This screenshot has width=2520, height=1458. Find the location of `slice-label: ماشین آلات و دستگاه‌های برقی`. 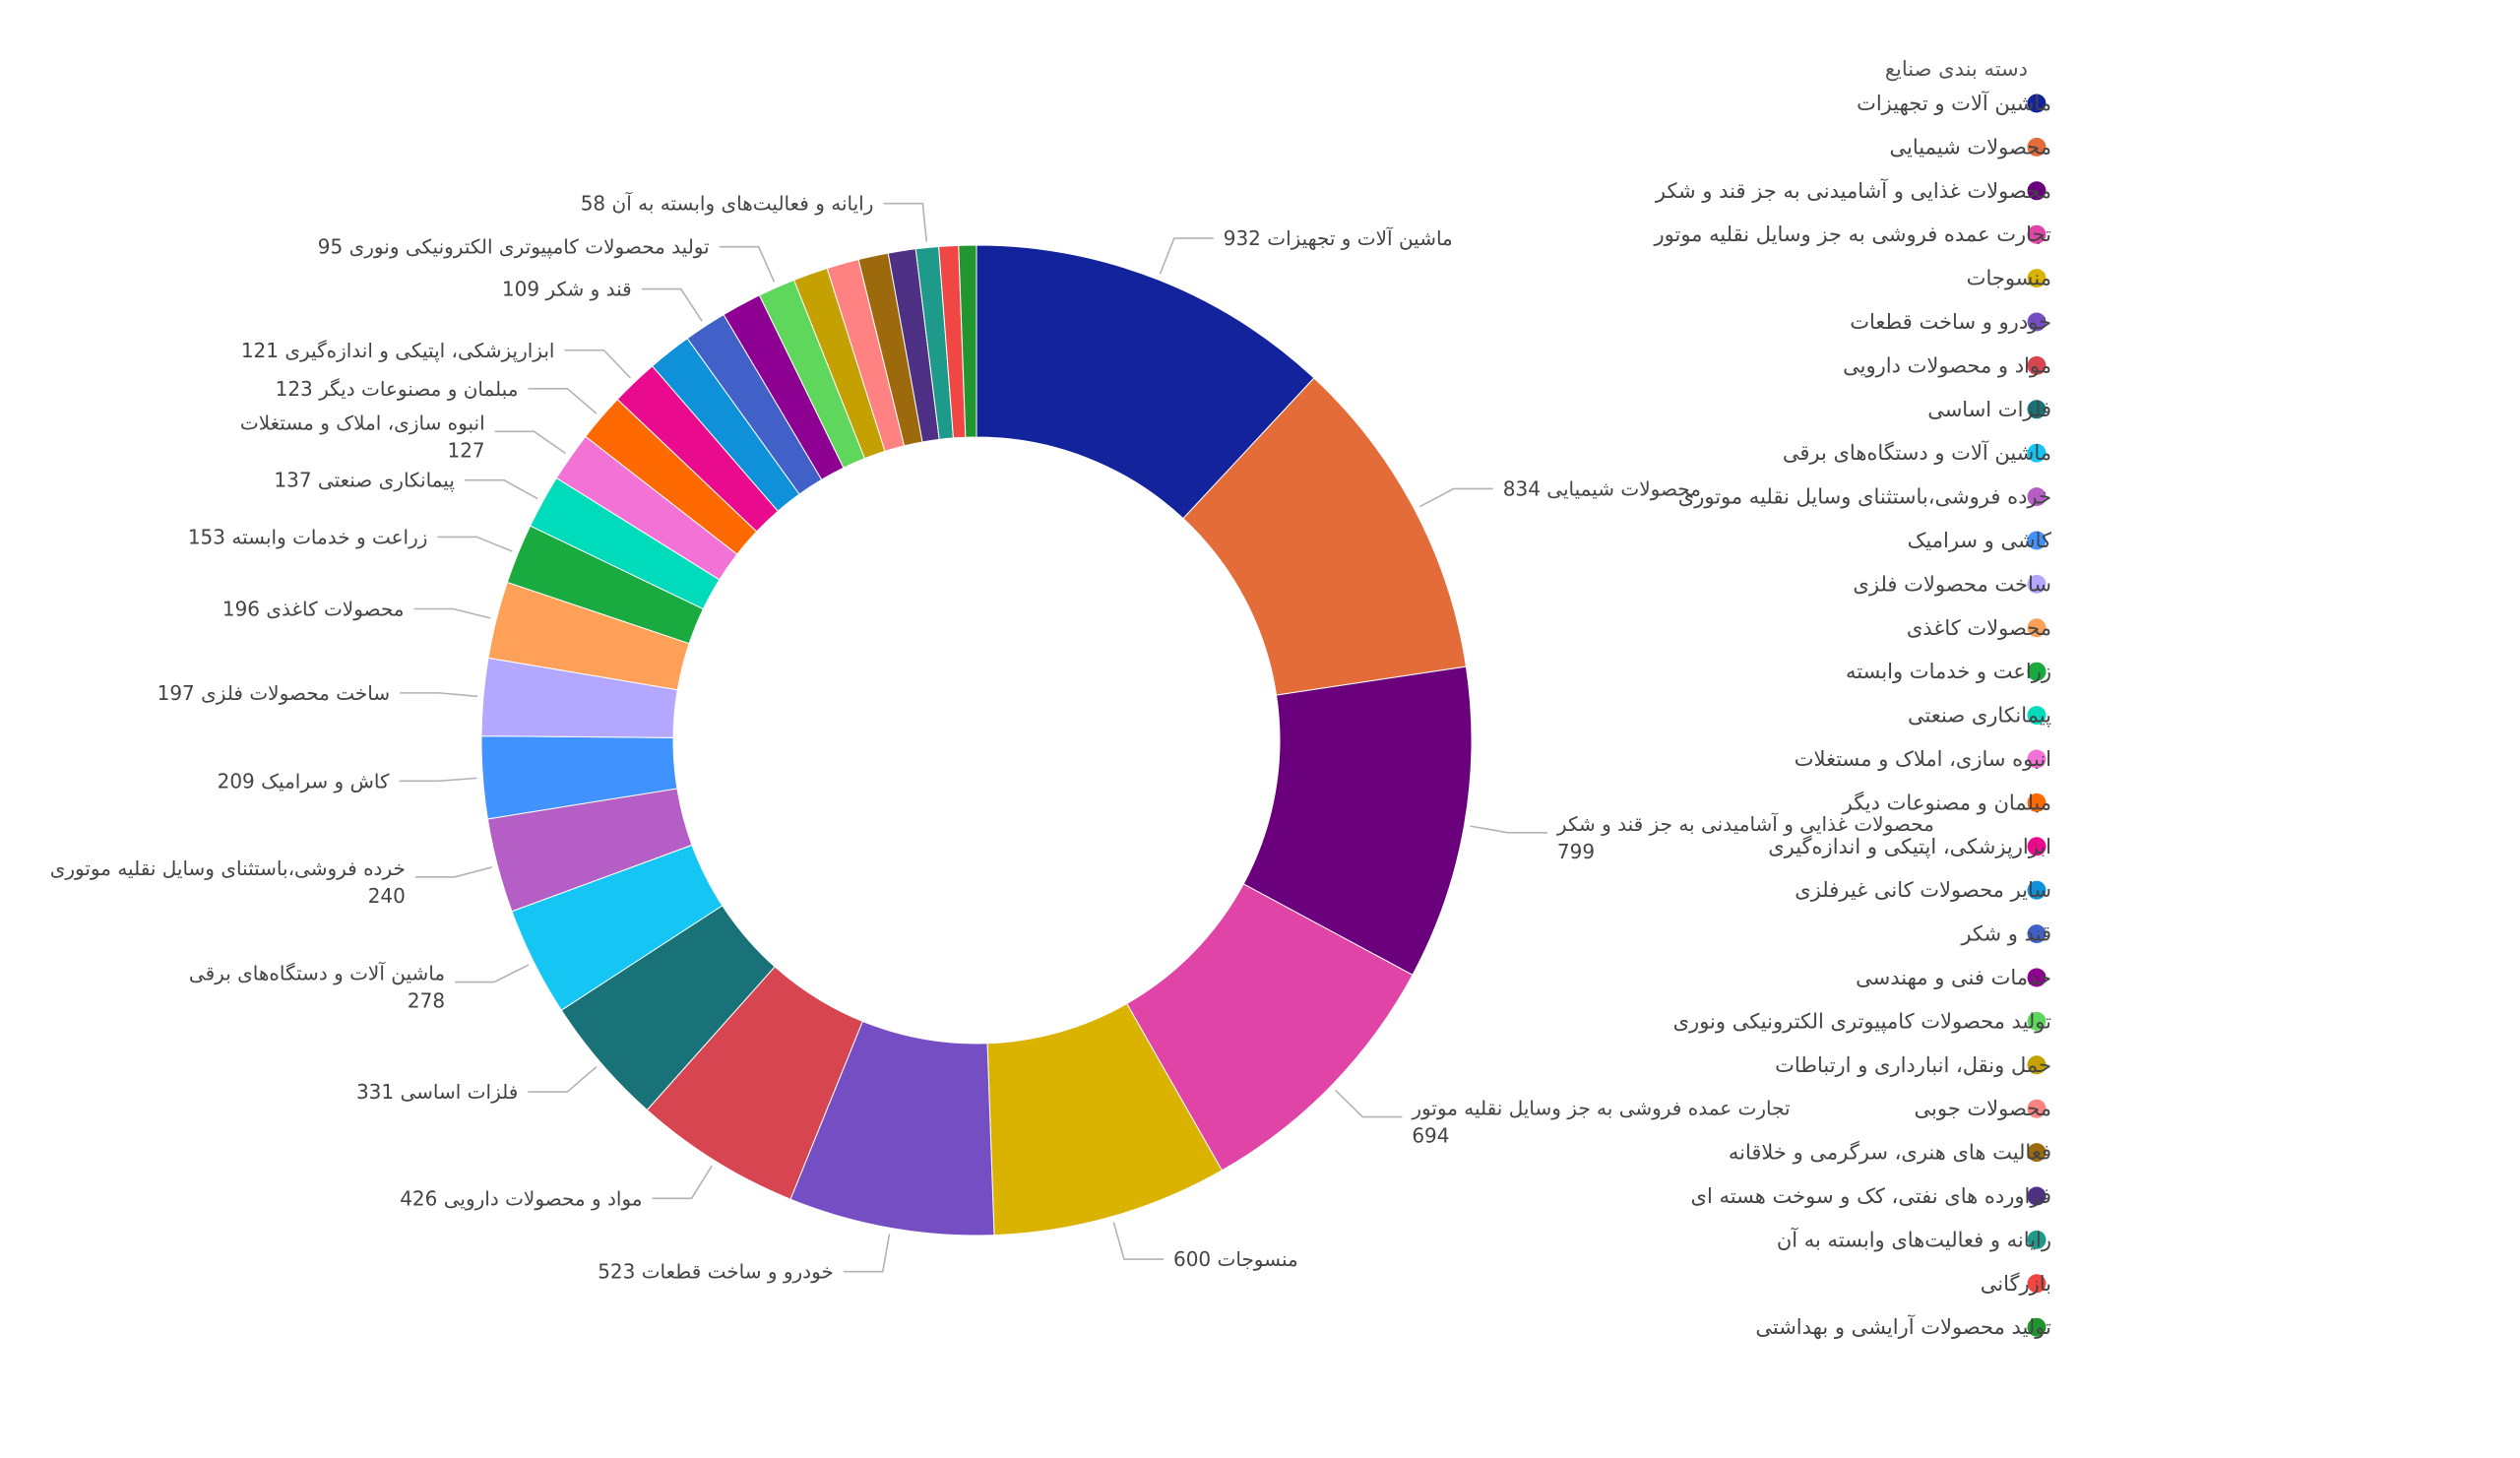

slice-label: ماشین آلات و دستگاه‌های برقی is located at coordinates (317, 973).